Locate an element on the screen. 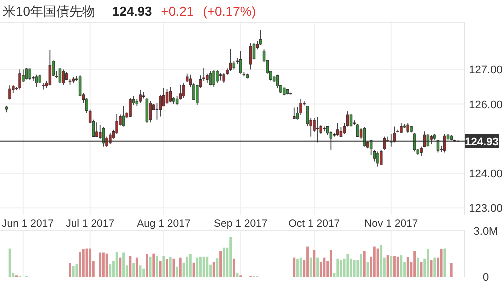 The width and height of the screenshot is (503, 292). x-tick-label: Oct 1 2017 is located at coordinates (314, 224).